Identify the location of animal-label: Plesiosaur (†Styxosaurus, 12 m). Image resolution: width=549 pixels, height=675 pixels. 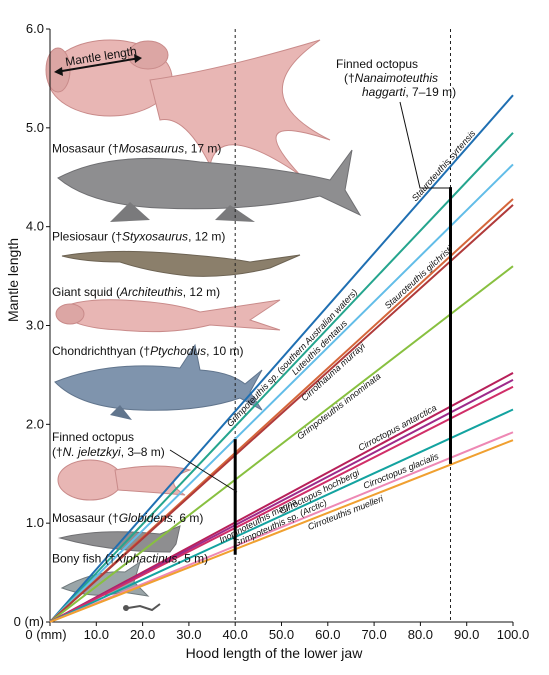
(138, 237).